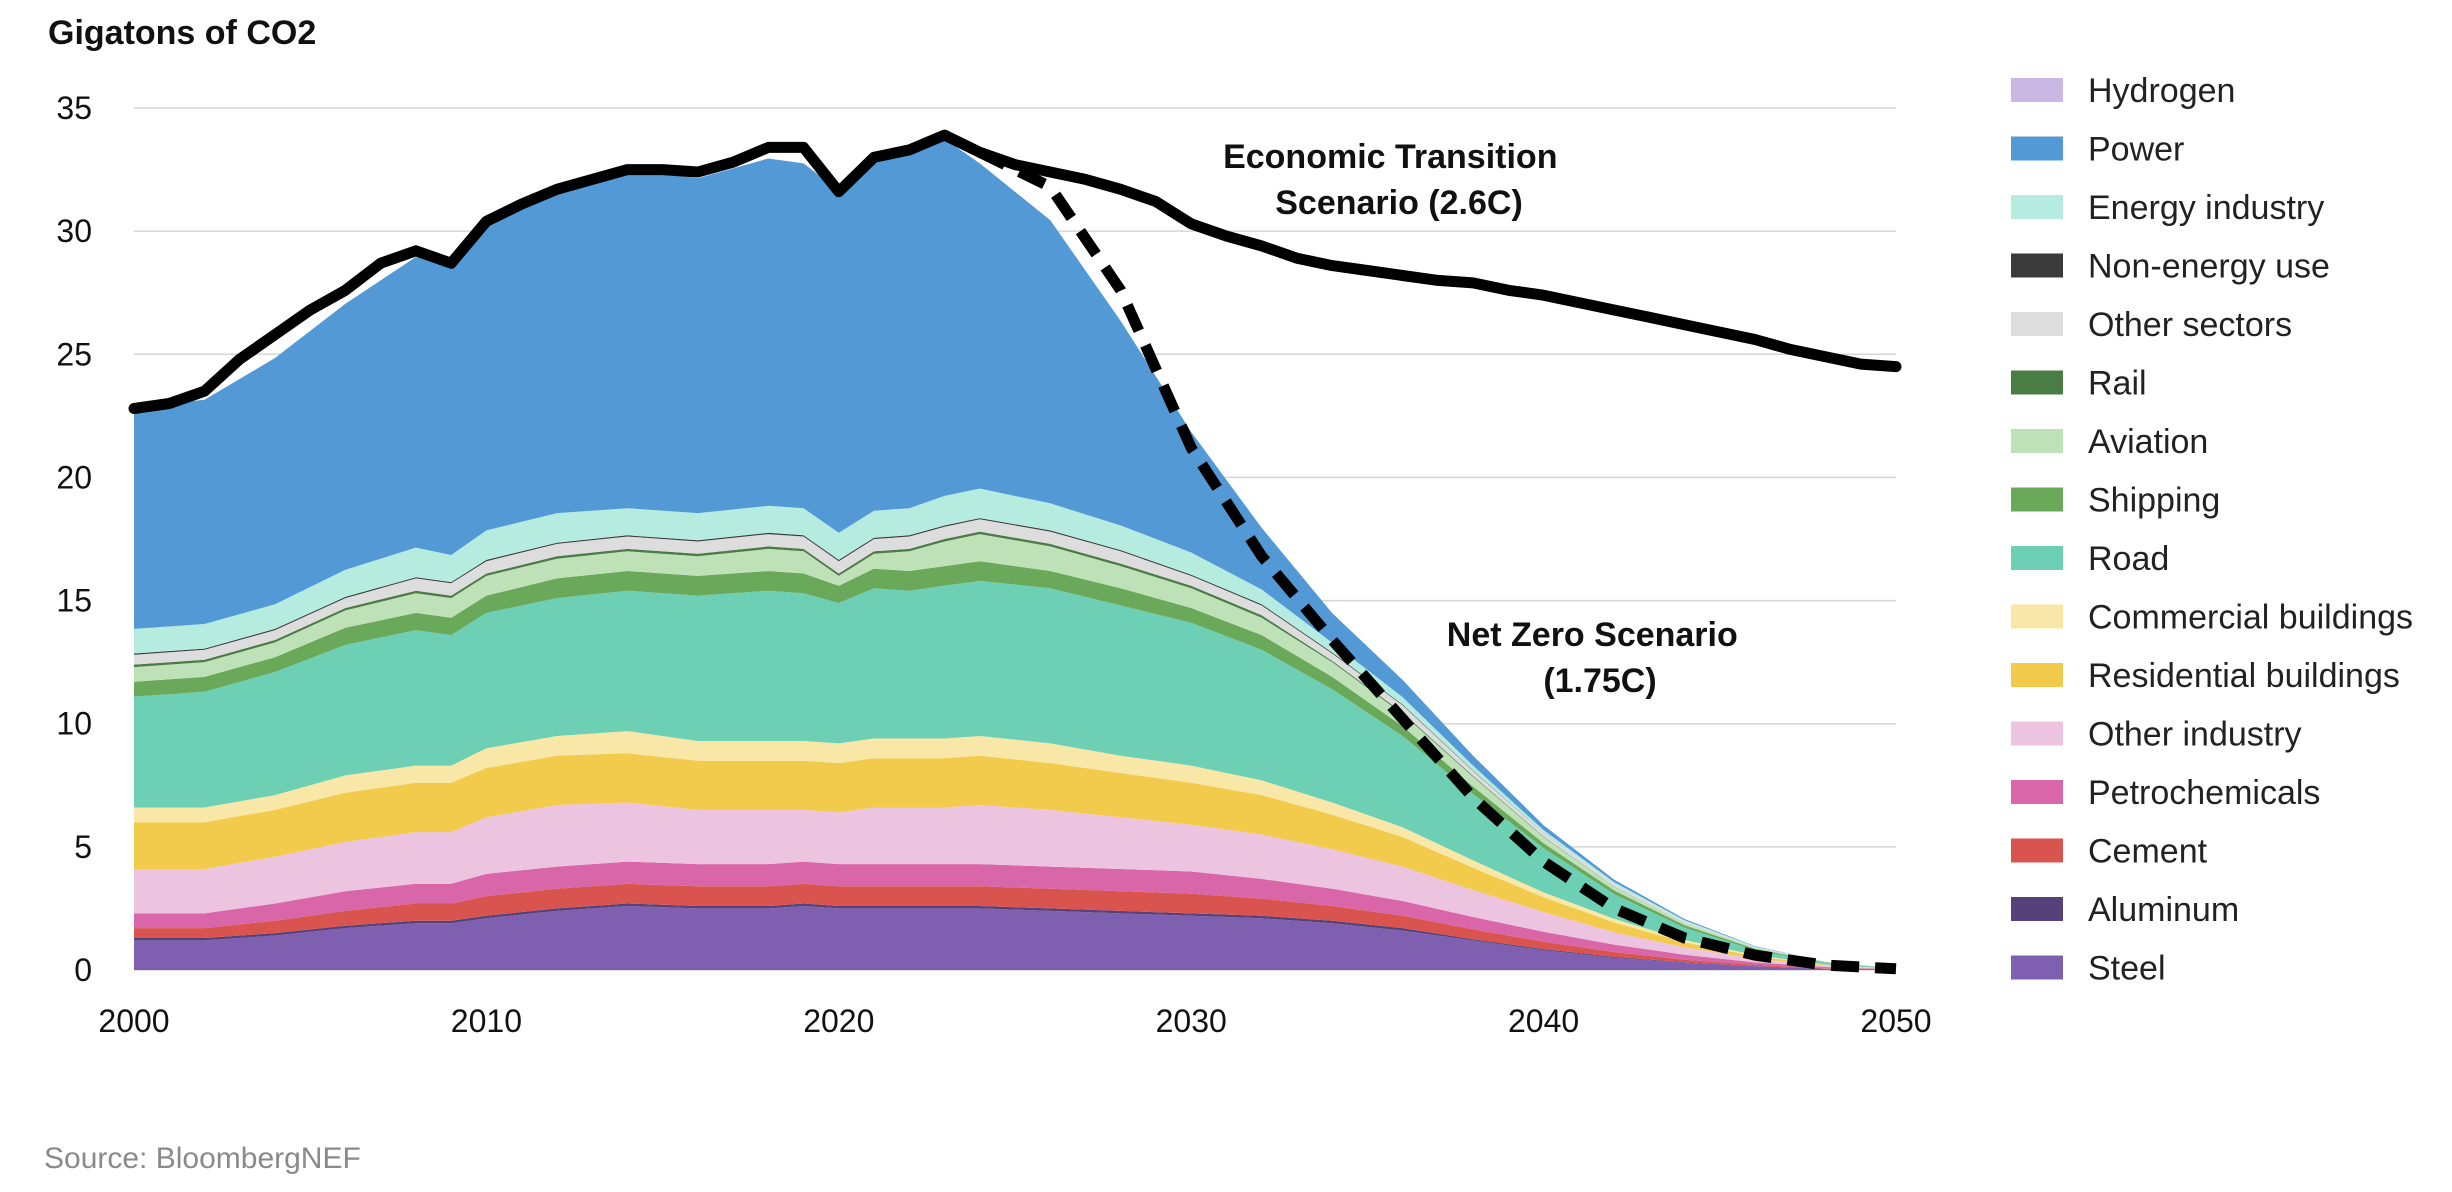 The image size is (2452, 1192). Describe the element at coordinates (2127, 969) in the screenshot. I see `legend-label-steel: Steel` at that location.